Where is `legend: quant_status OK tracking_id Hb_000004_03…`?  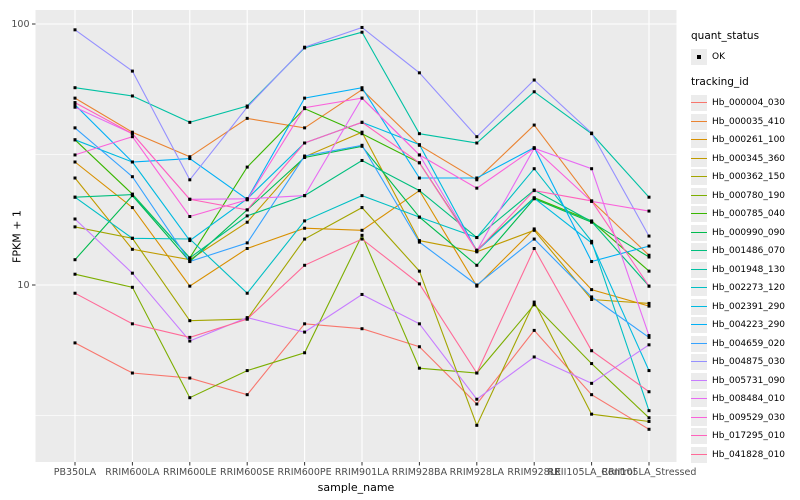 legend: quant_status OK tracking_id Hb_000004_03… is located at coordinates (745, 247).